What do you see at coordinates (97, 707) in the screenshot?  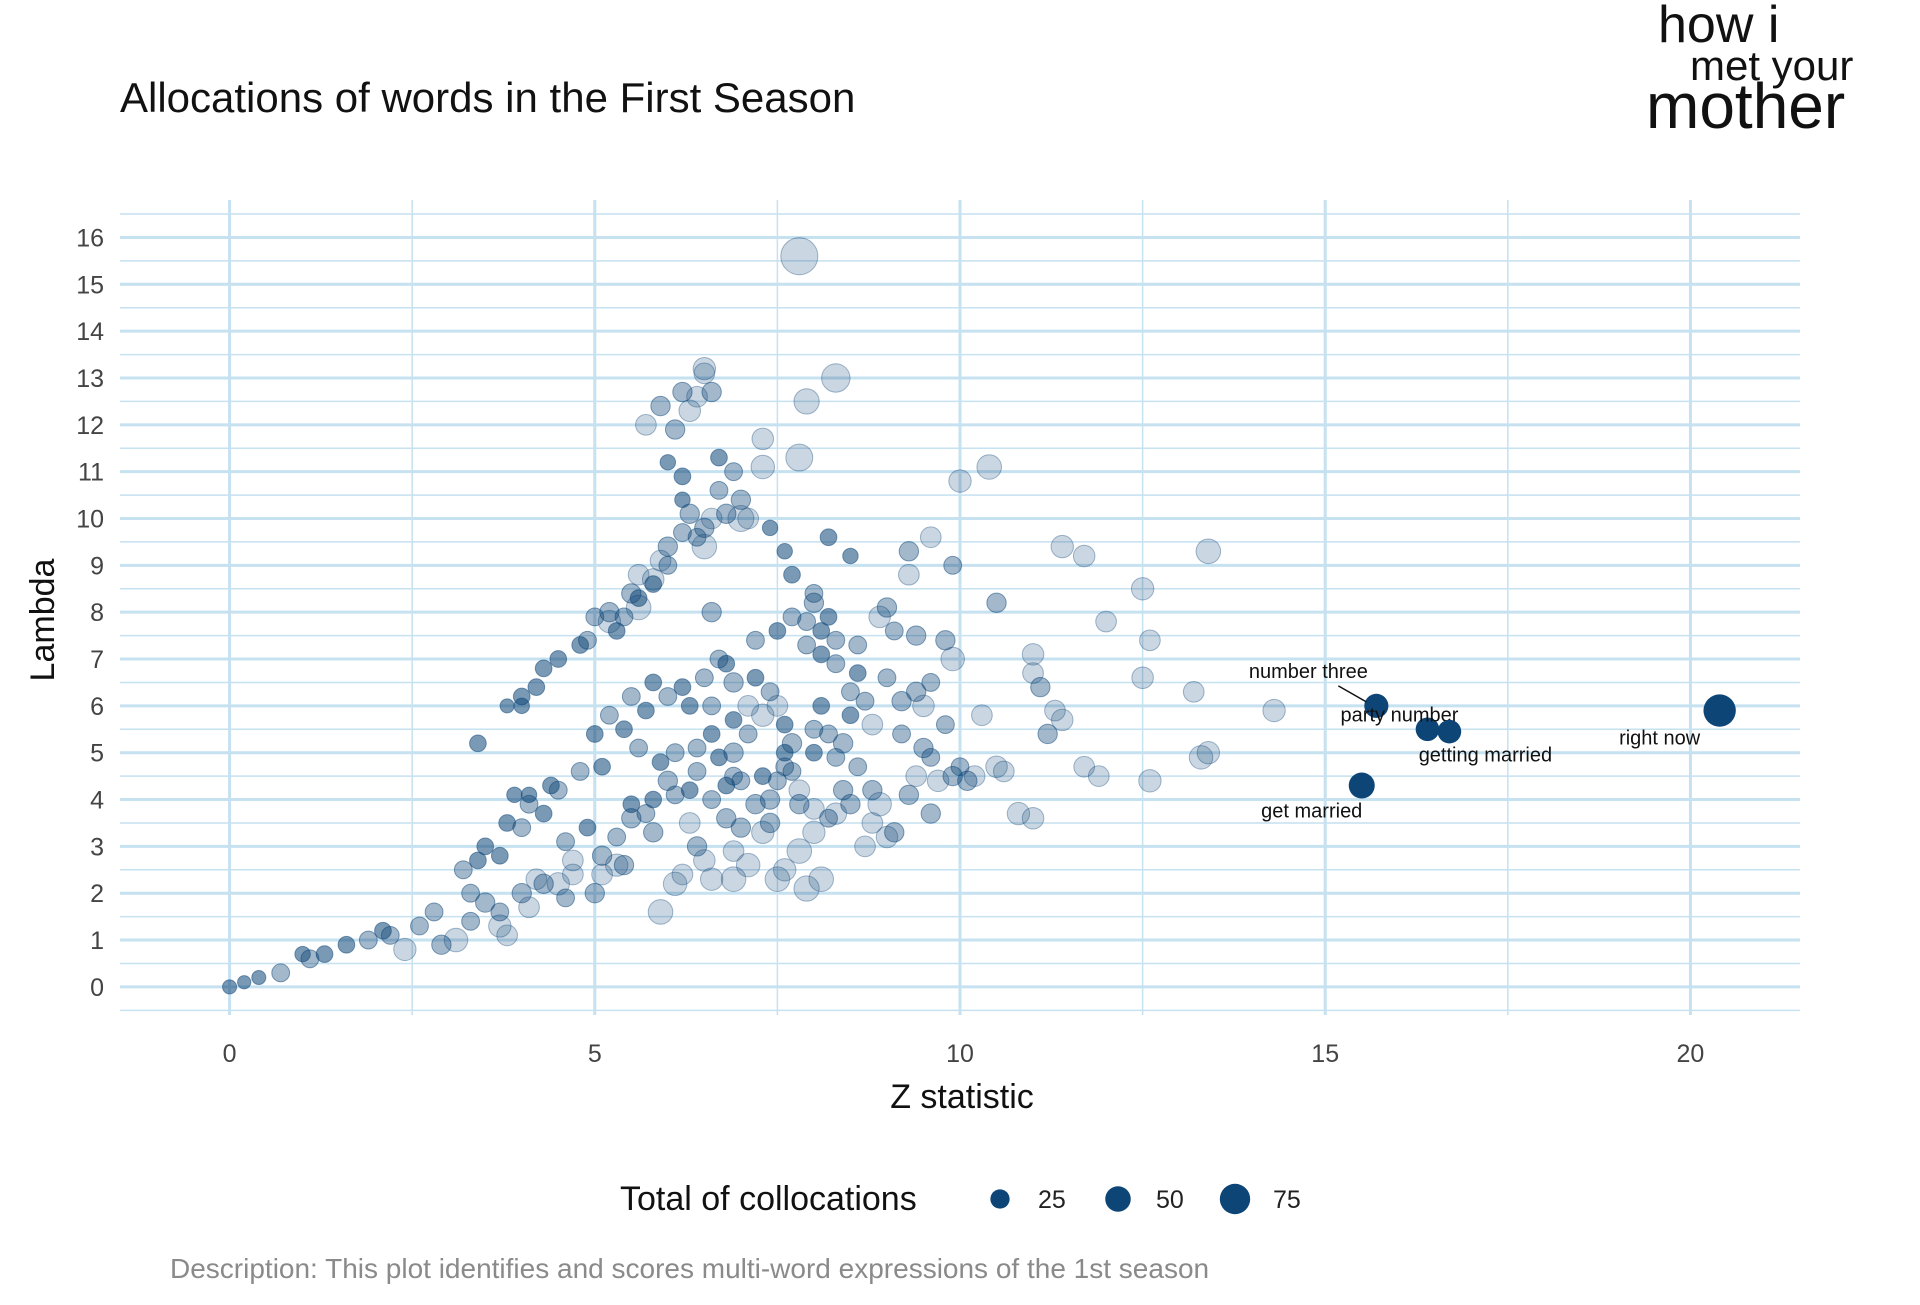 I see `y-tick-label: 6` at bounding box center [97, 707].